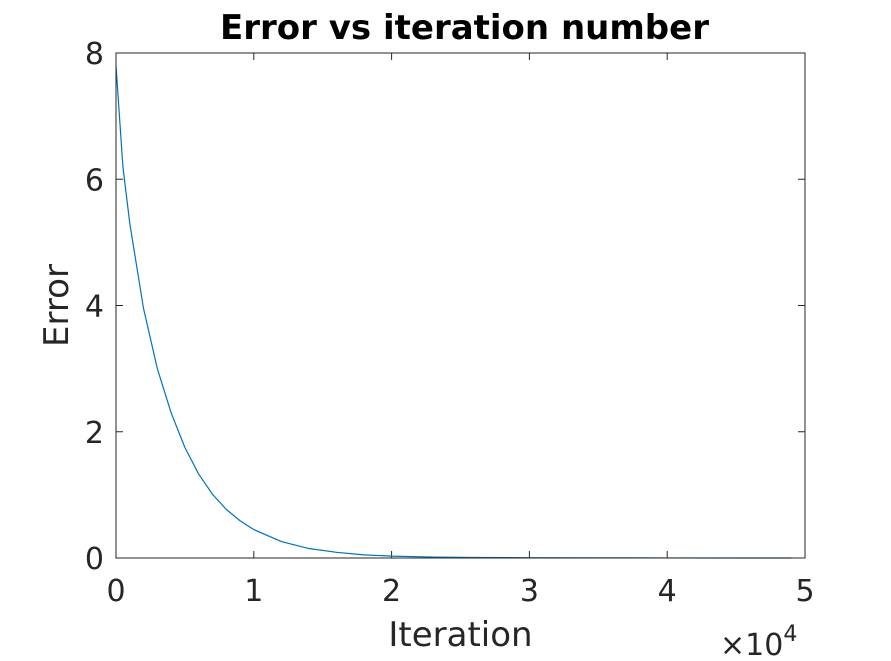 The height and width of the screenshot is (661, 891). What do you see at coordinates (253, 591) in the screenshot?
I see `x-tick-label: 1` at bounding box center [253, 591].